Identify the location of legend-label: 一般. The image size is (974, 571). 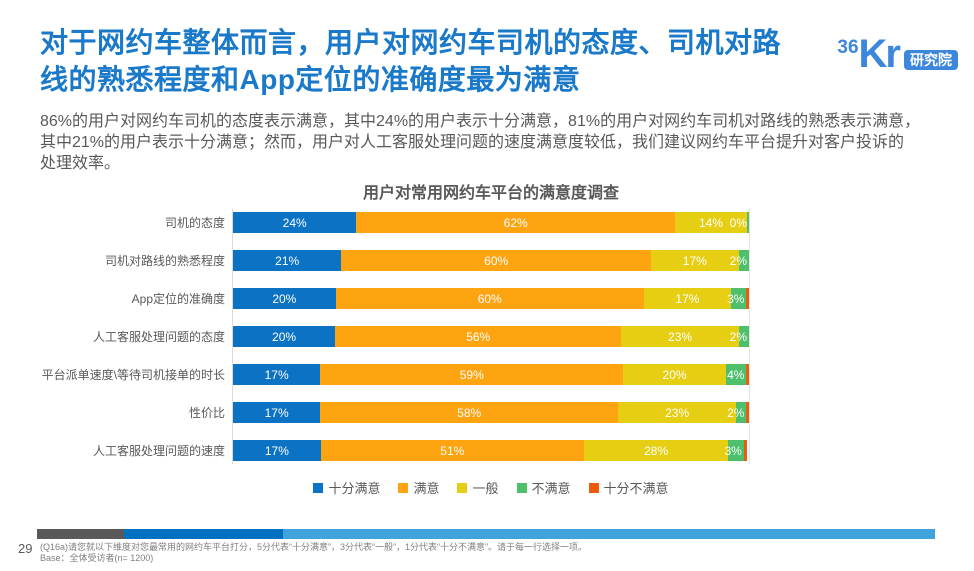
(485, 488).